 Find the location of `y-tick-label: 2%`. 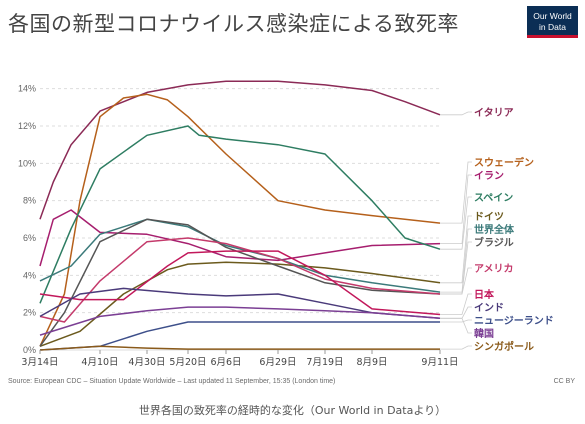

y-tick-label: 2% is located at coordinates (29, 313).